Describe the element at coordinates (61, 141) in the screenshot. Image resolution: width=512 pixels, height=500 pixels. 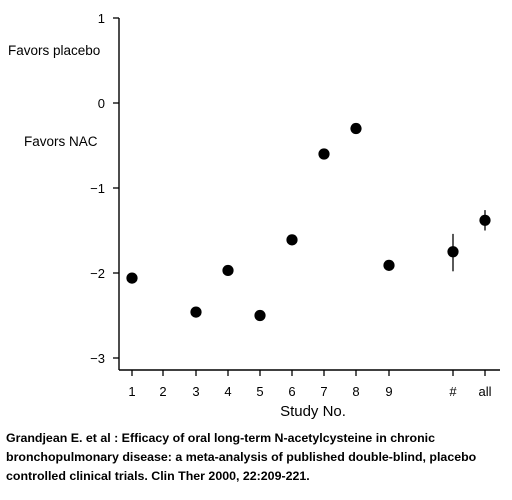
I see `annotation-favors-nac: Favors NAC` at that location.